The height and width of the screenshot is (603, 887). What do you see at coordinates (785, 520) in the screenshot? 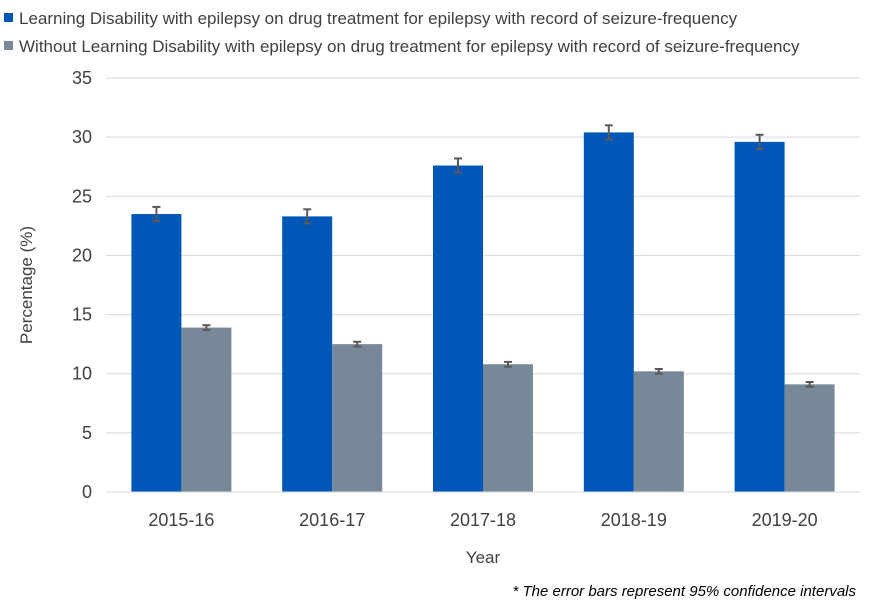
I see `x-tick-label: 2019-20` at bounding box center [785, 520].